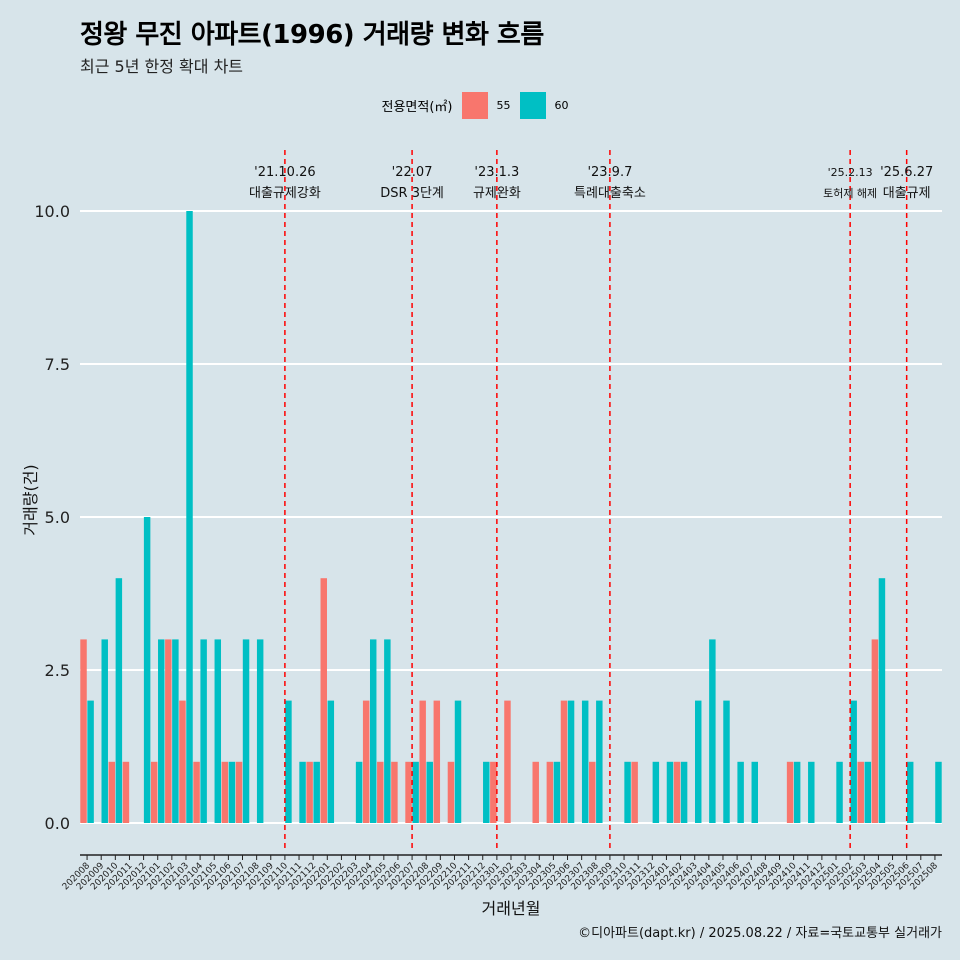  Describe the element at coordinates (57, 823) in the screenshot. I see `y-tick-label: 0.0` at that location.